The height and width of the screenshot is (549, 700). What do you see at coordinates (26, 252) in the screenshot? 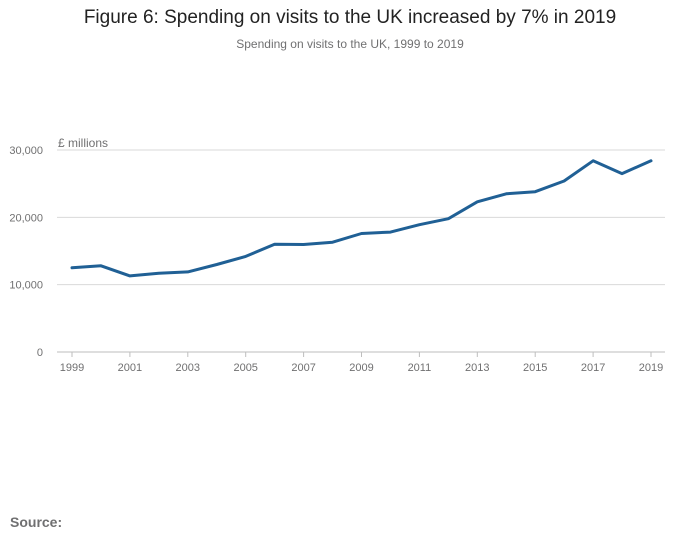
I see `y-axis-ticks: 0 10,000 20,000 30,000` at bounding box center [26, 252].